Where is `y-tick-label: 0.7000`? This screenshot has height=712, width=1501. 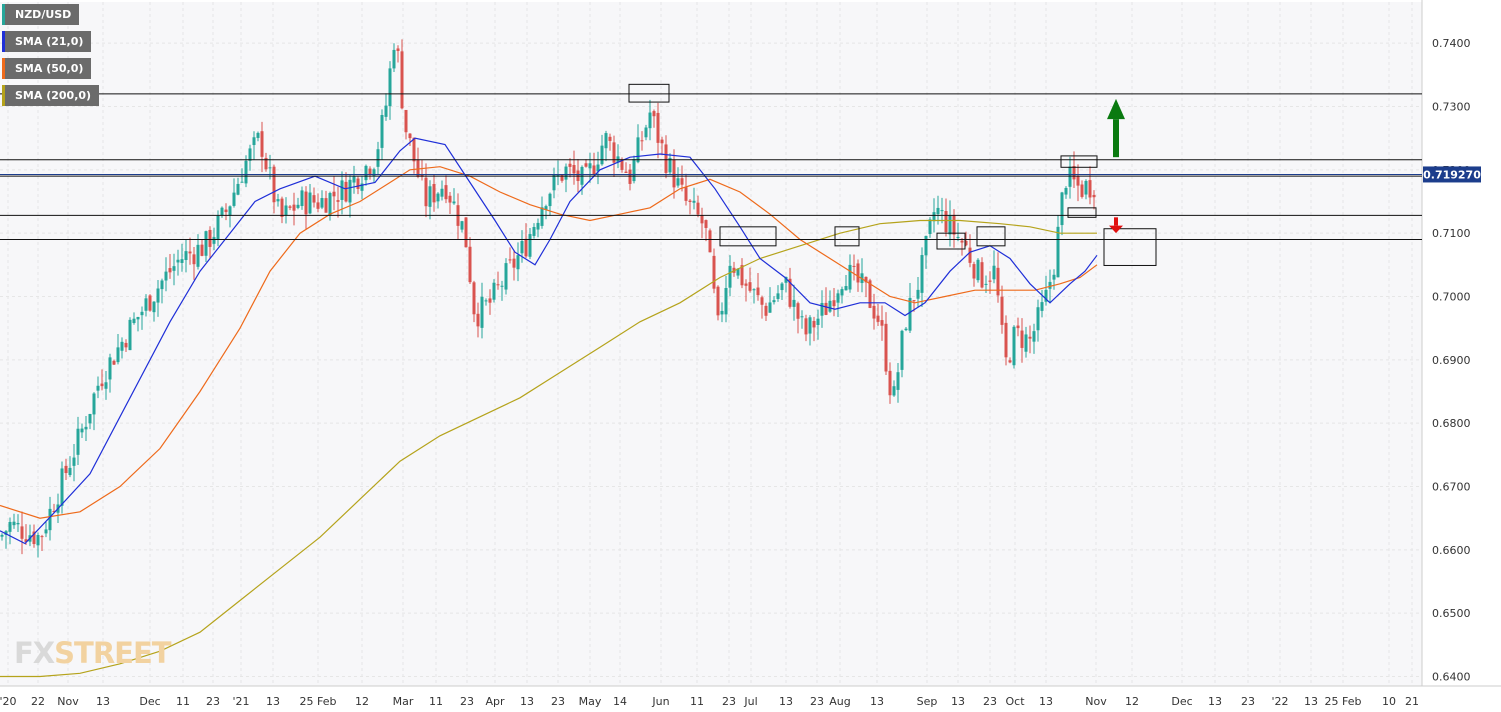
y-tick-label: 0.7000 is located at coordinates (1451, 297).